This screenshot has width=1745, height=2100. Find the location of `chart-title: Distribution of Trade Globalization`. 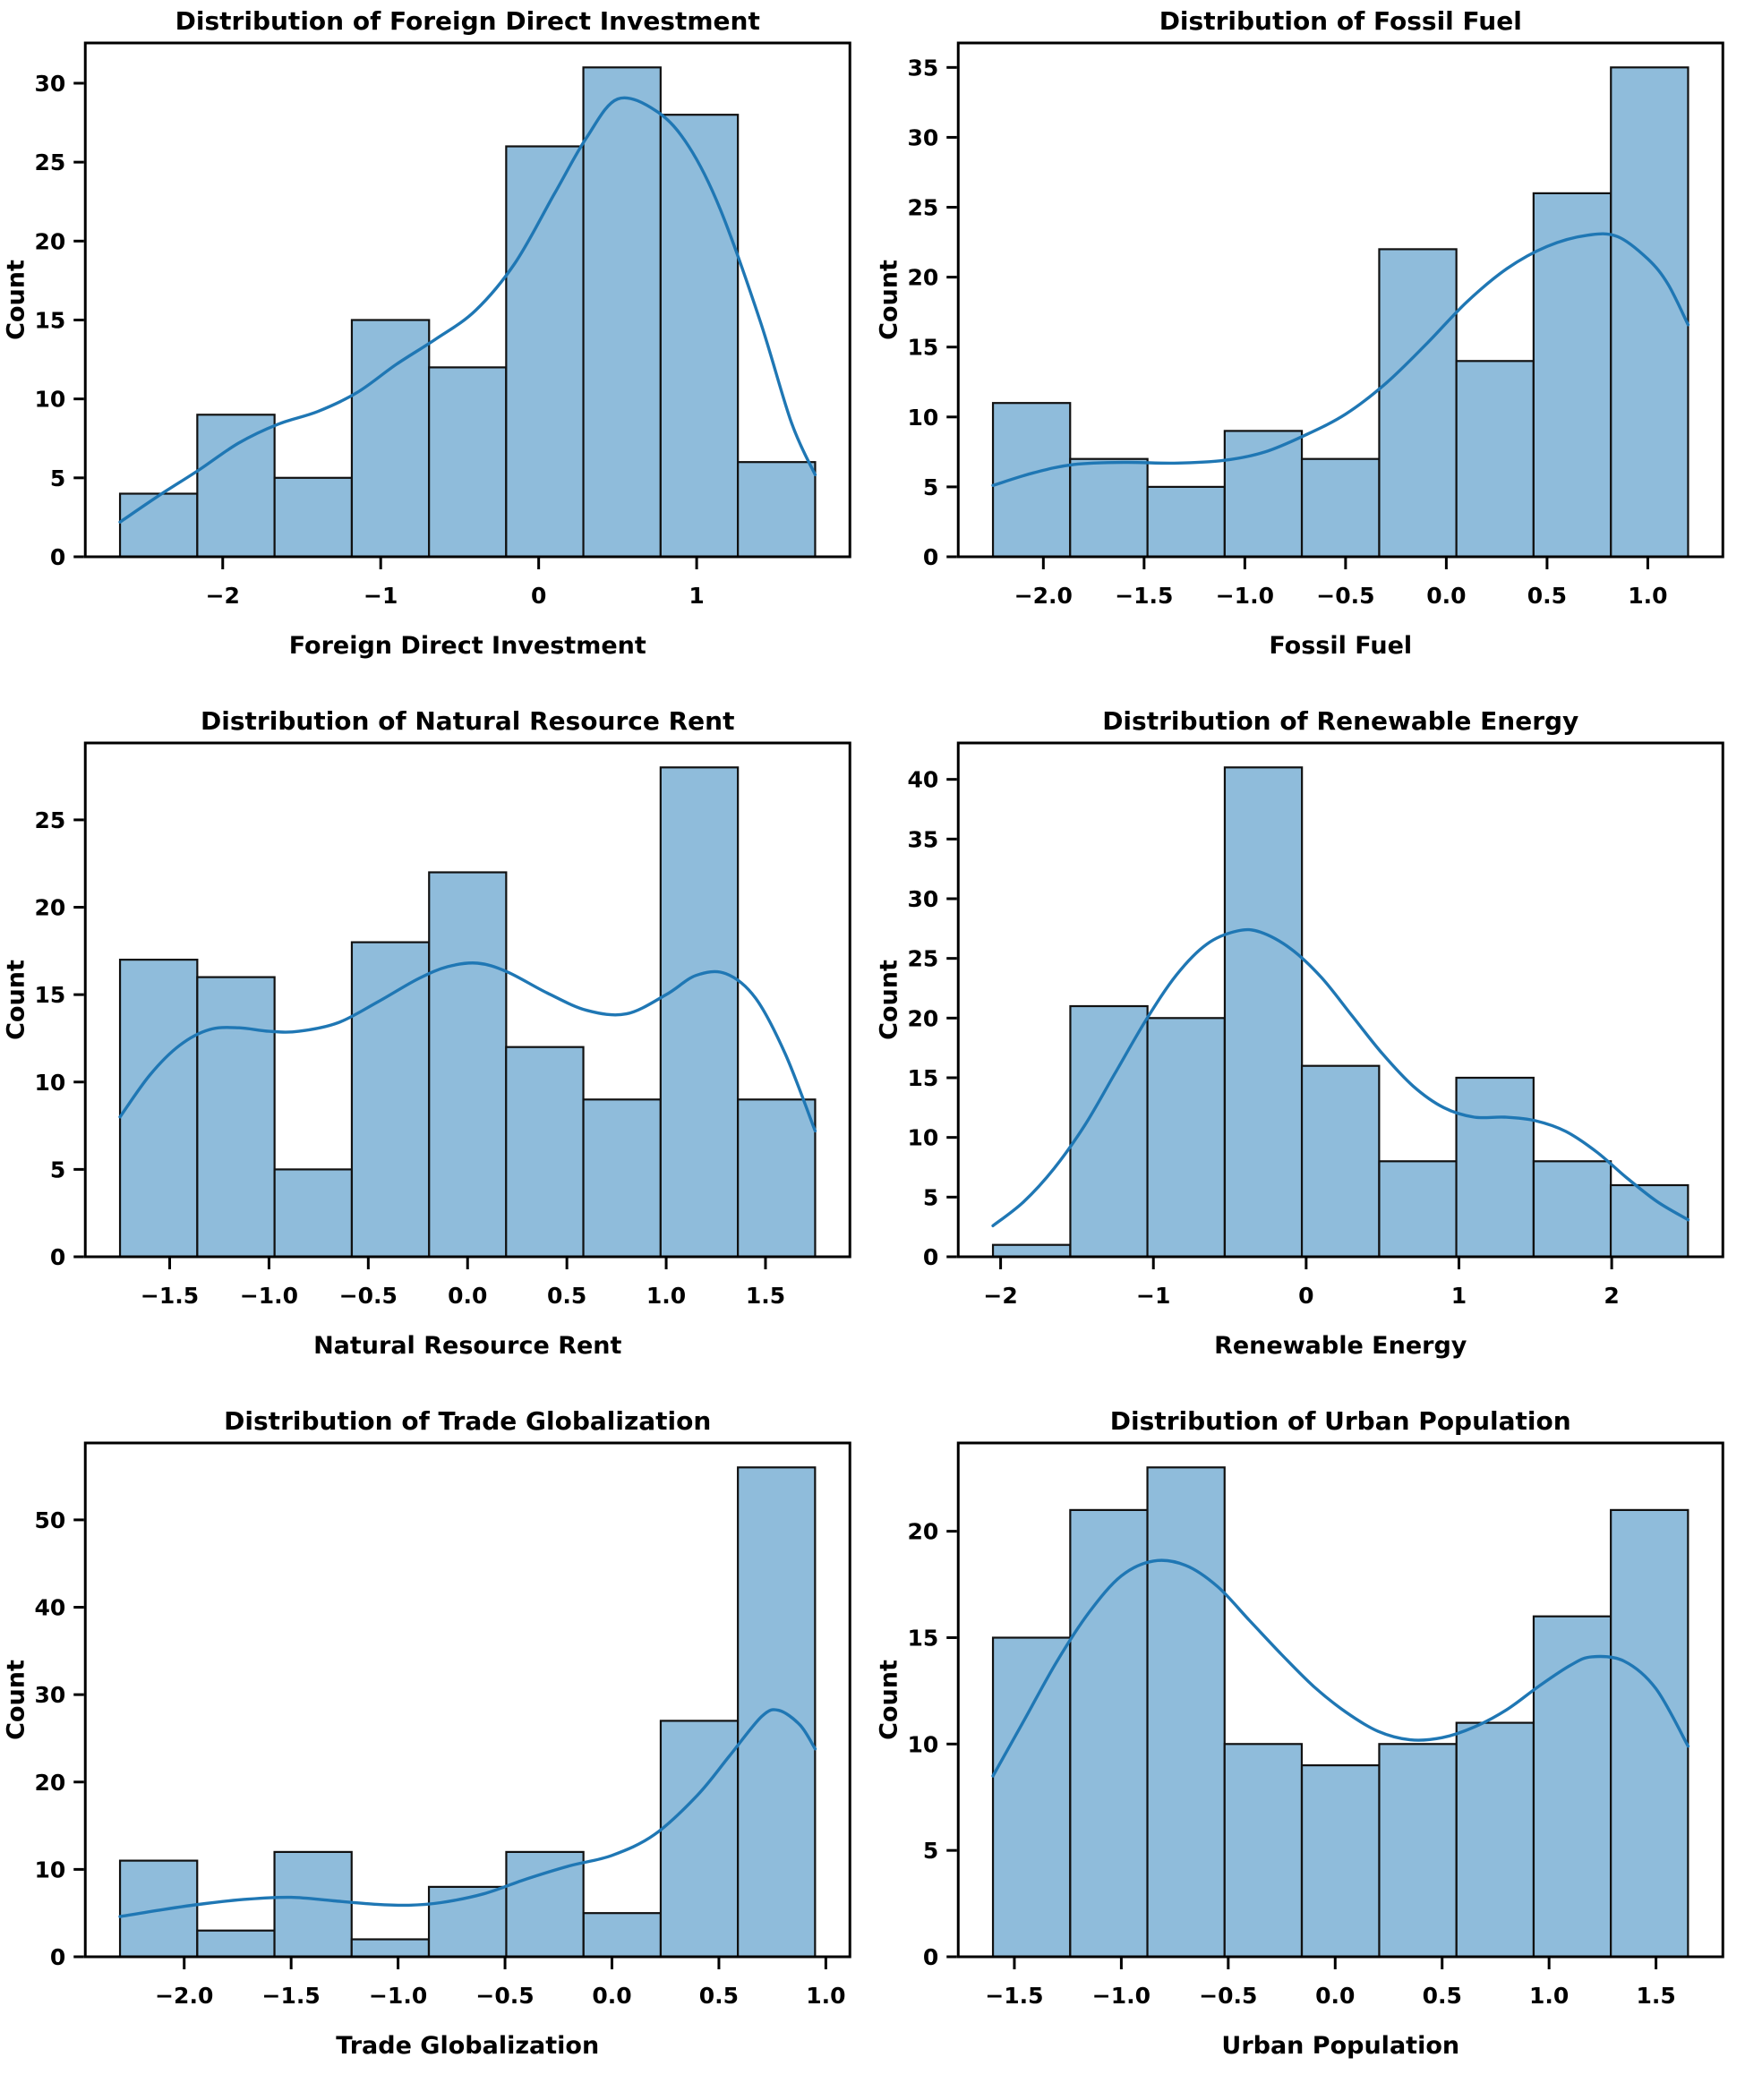

chart-title: Distribution of Trade Globalization is located at coordinates (467, 1421).